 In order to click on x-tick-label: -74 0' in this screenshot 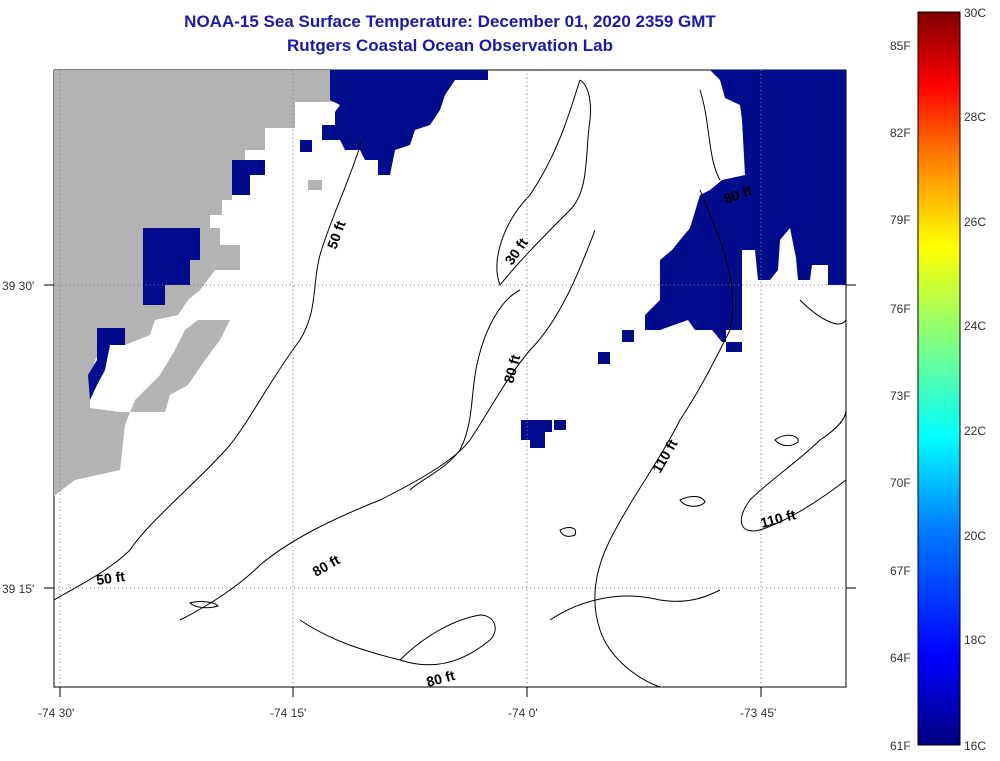, I will do `click(523, 713)`.